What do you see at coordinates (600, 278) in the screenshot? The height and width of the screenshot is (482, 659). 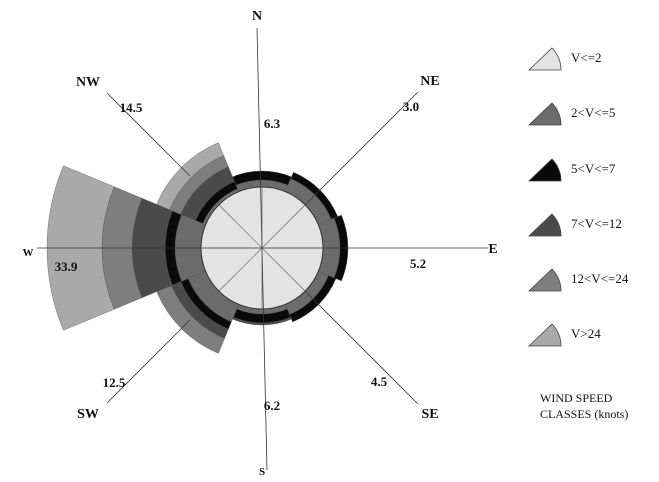 I see `legend-label: 12<V<=24` at bounding box center [600, 278].